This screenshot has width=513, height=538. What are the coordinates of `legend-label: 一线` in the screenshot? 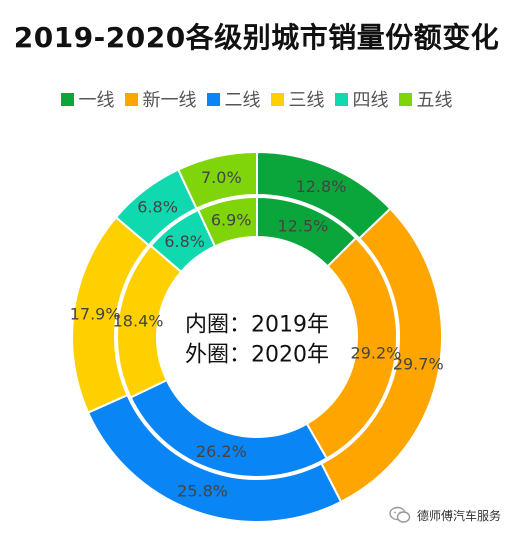 It's located at (96, 100).